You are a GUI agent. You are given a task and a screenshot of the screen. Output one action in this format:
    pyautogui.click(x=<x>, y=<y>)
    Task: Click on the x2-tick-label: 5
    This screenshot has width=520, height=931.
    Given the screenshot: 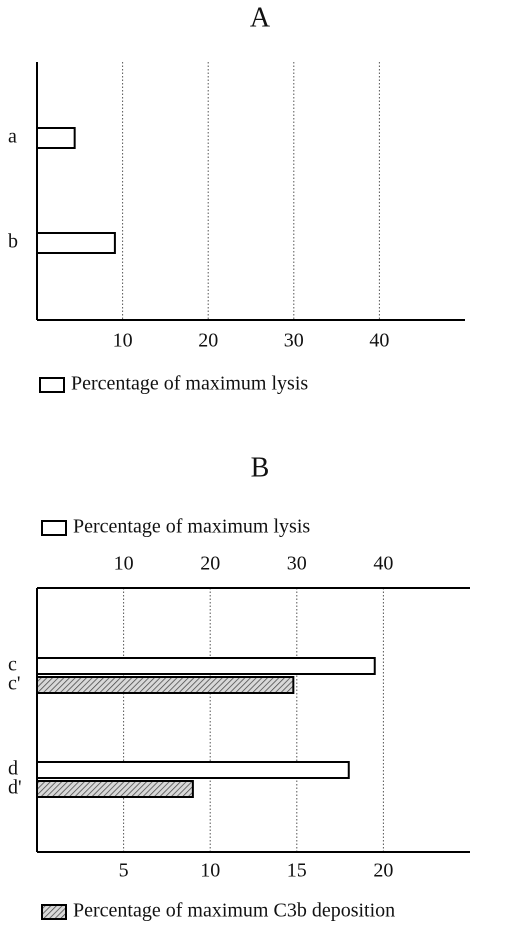 What is the action you would take?
    pyautogui.click(x=124, y=871)
    